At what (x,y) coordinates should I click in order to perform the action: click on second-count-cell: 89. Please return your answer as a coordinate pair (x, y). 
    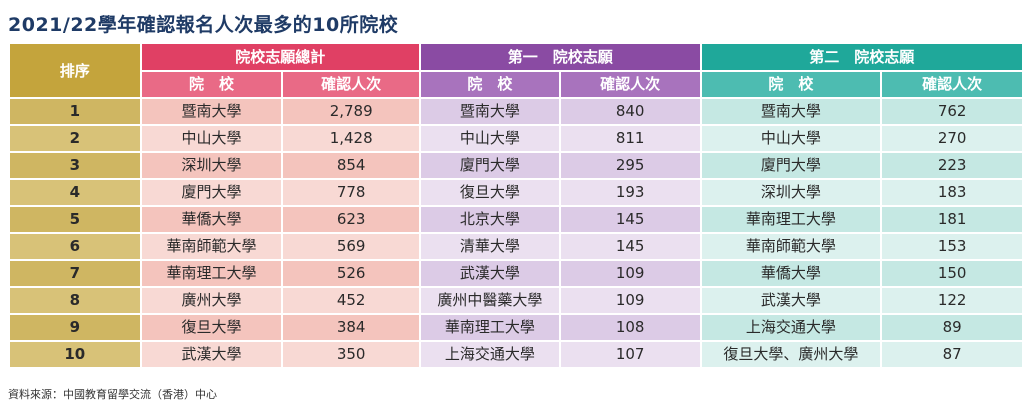
    Looking at the image, I should click on (952, 327).